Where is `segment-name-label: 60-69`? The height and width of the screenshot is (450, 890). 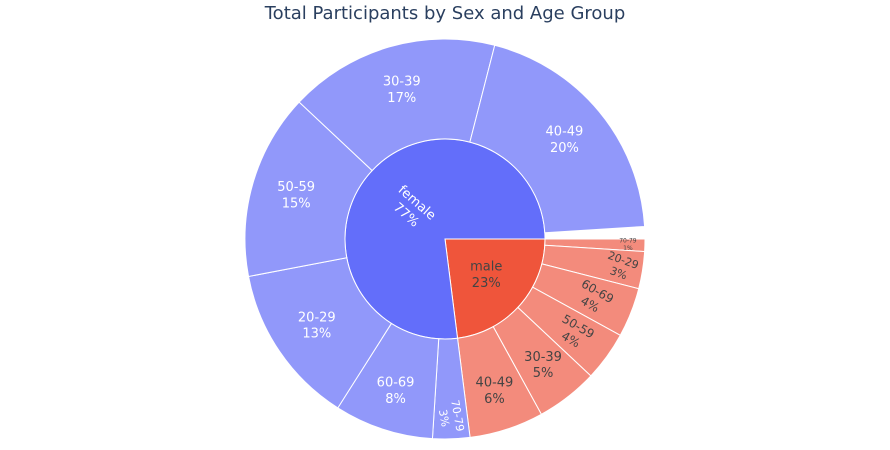 segment-name-label: 60-69 is located at coordinates (396, 383).